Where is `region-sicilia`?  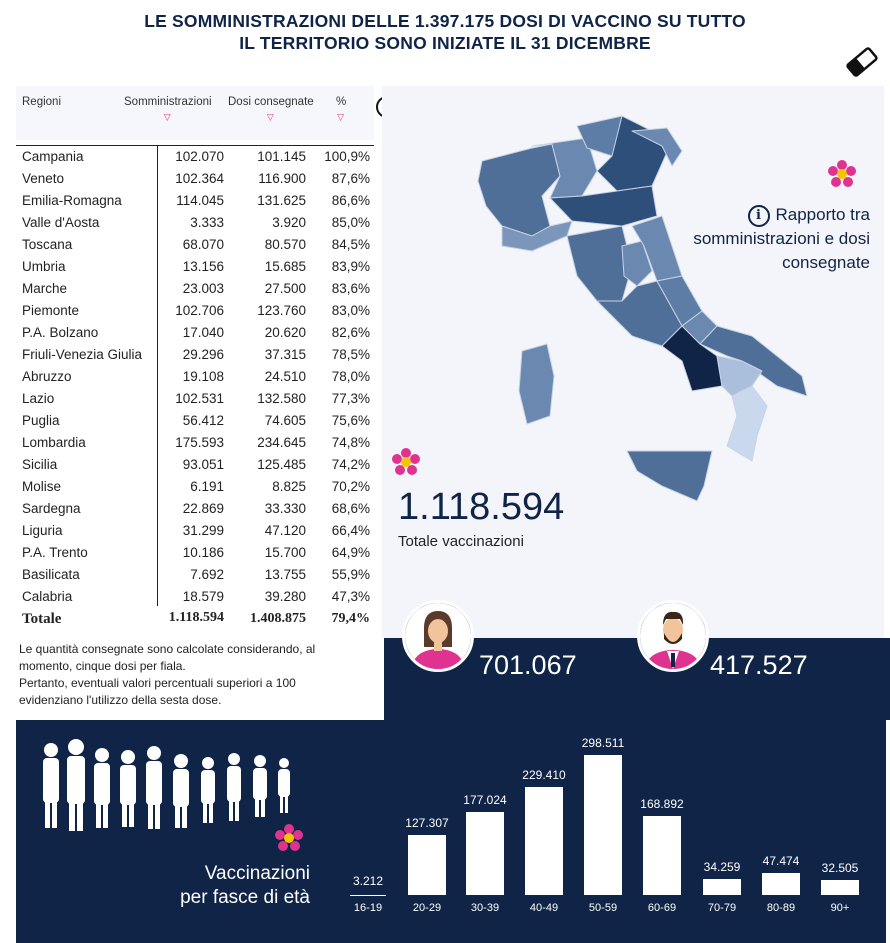 region-sicilia is located at coordinates (669, 476).